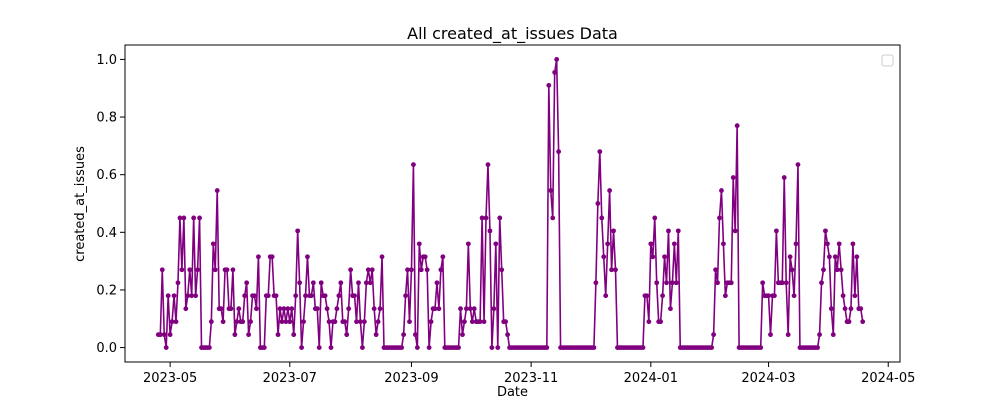  I want to click on y-axis: 0.0 0.2 0.4 0.6 0.8 1.0, so click(110, 204).